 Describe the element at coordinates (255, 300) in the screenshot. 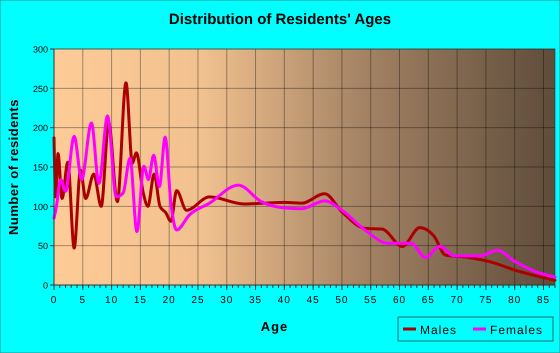

I see `x-tick-label: 35` at that location.